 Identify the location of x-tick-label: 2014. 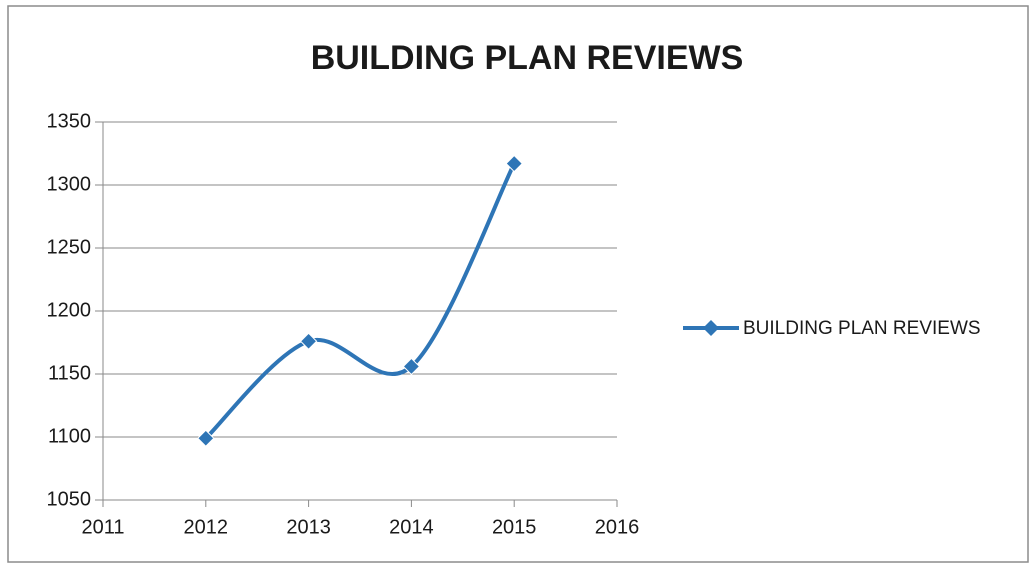
(411, 527).